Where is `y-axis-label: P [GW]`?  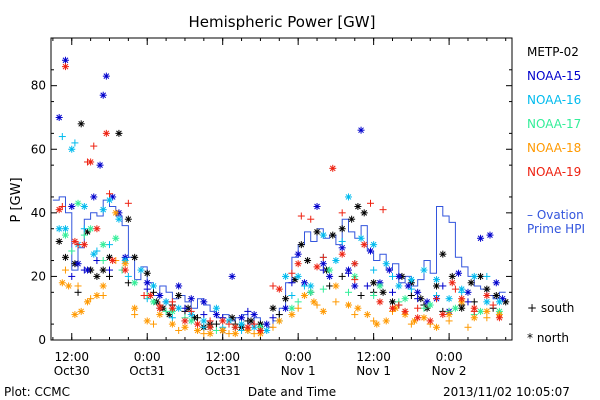 y-axis-label: P [GW] is located at coordinates (16, 199).